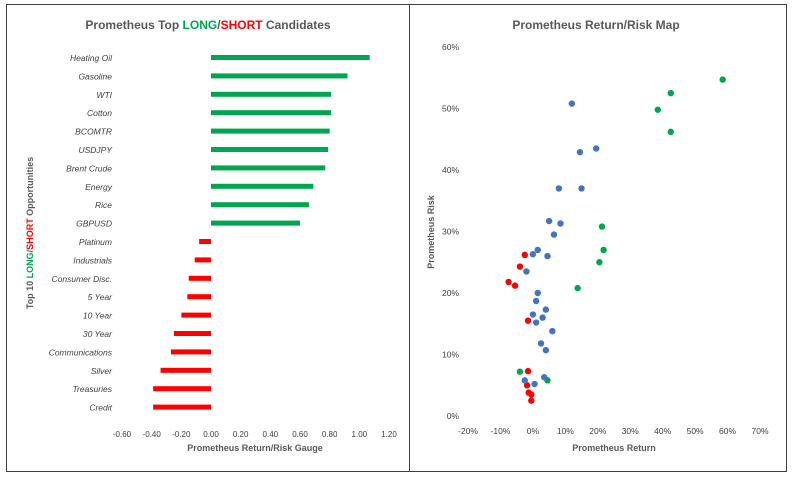  What do you see at coordinates (271, 434) in the screenshot?
I see `x-tick-label: 0.40` at bounding box center [271, 434].